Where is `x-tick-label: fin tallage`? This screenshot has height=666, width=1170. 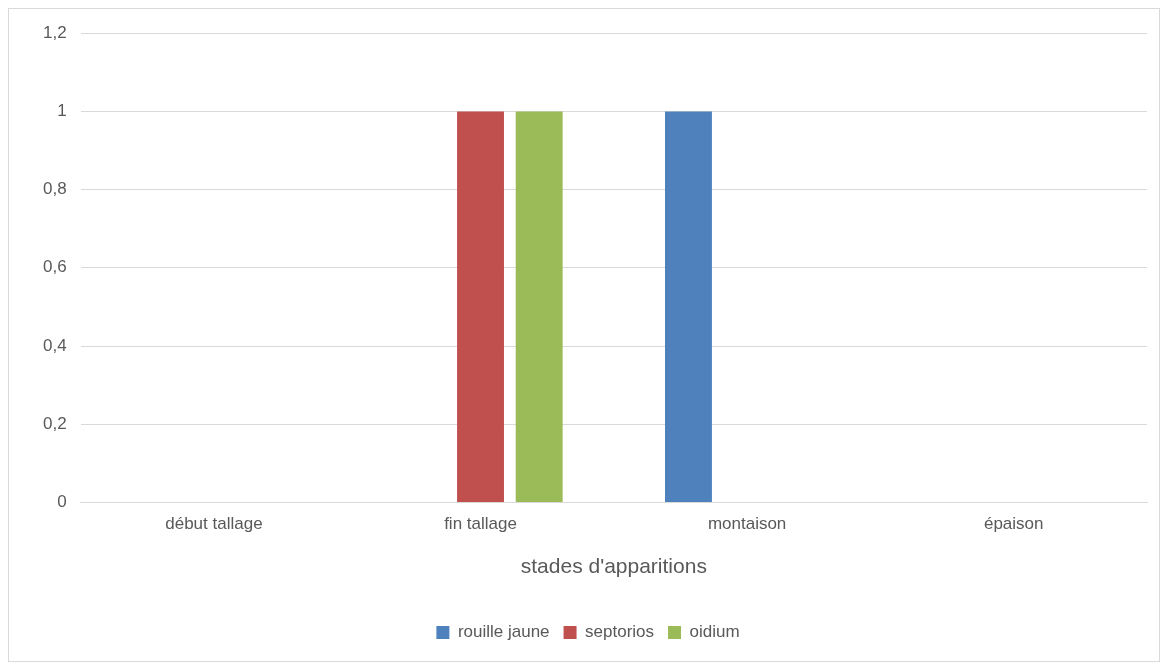 x-tick-label: fin tallage is located at coordinates (480, 524).